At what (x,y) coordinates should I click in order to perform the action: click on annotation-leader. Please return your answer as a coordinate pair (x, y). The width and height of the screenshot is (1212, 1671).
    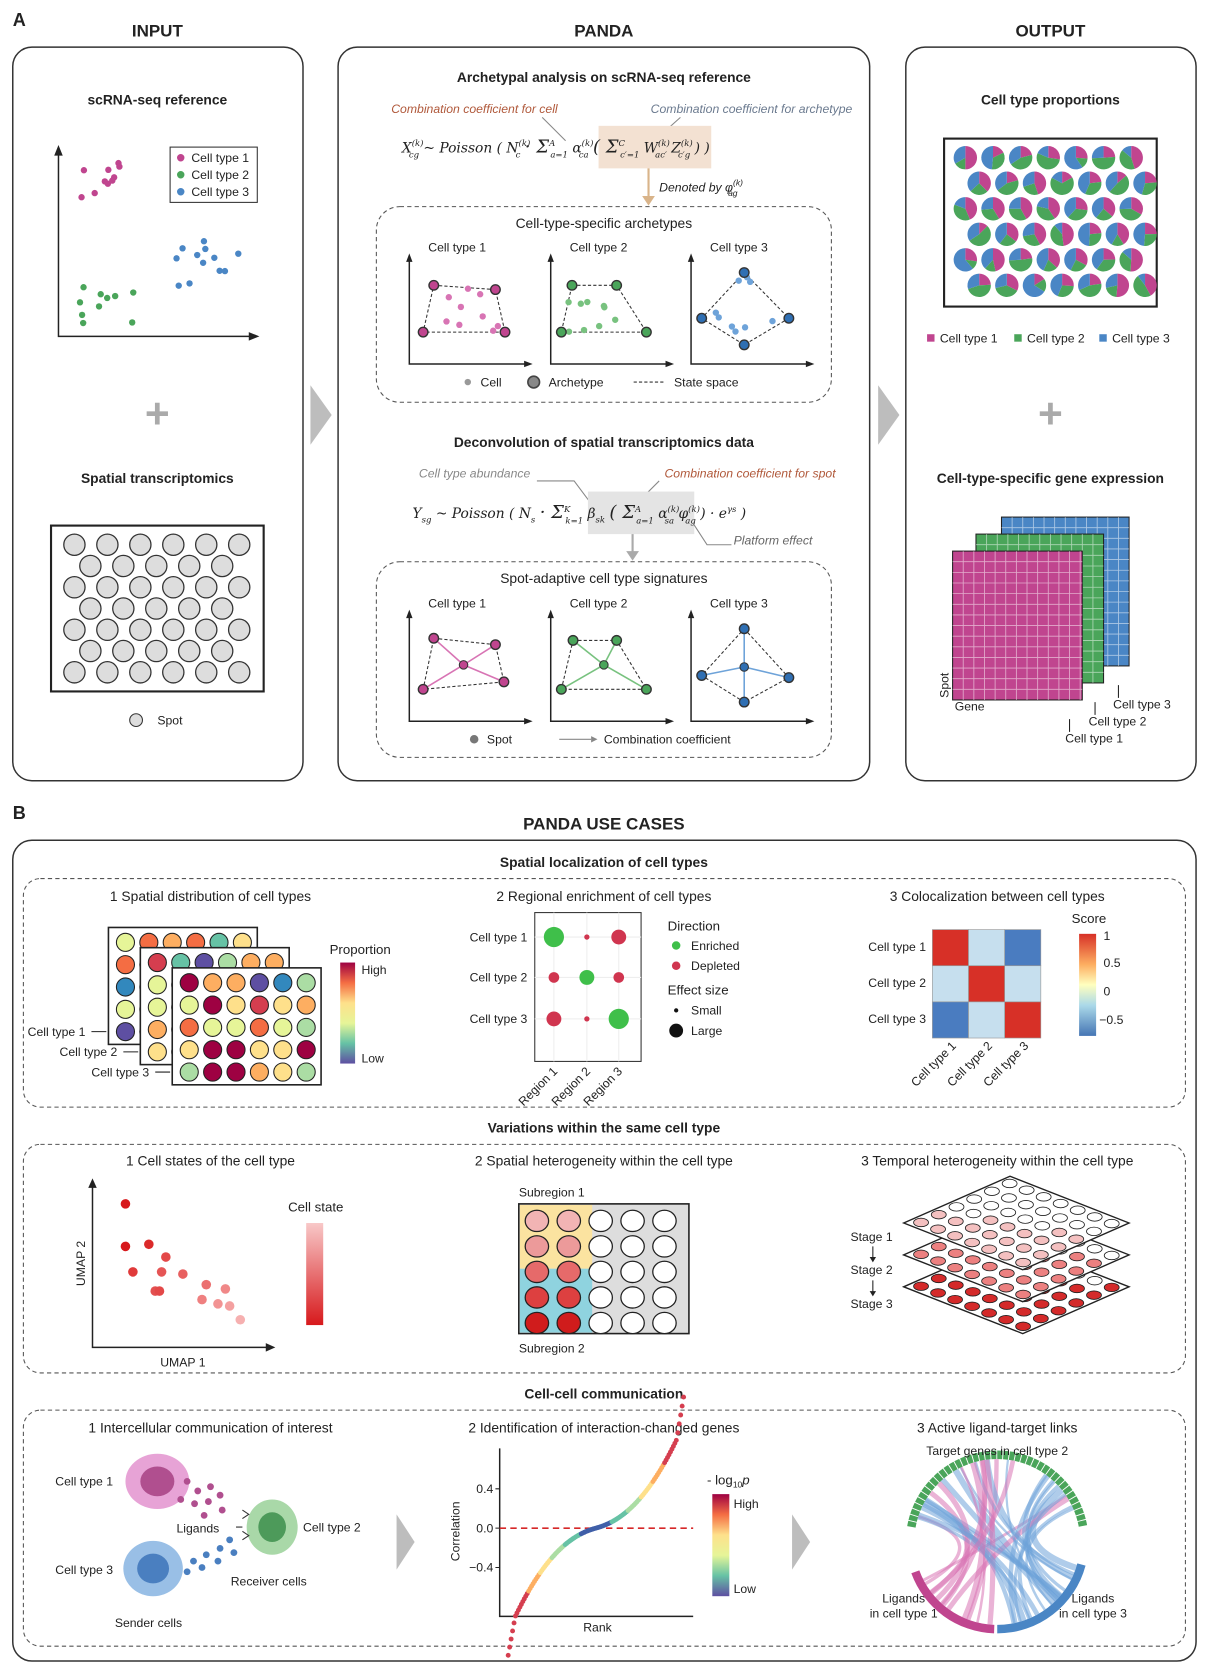
    Looking at the image, I should click on (712, 534).